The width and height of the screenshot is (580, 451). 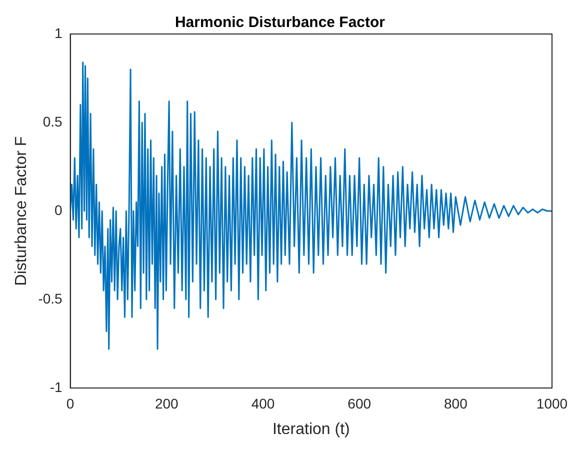 What do you see at coordinates (263, 403) in the screenshot?
I see `x-tick-label: 400` at bounding box center [263, 403].